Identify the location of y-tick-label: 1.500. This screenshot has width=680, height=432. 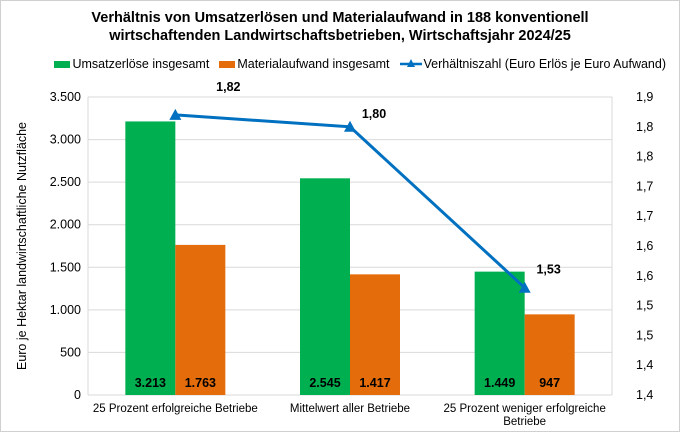
(65, 267).